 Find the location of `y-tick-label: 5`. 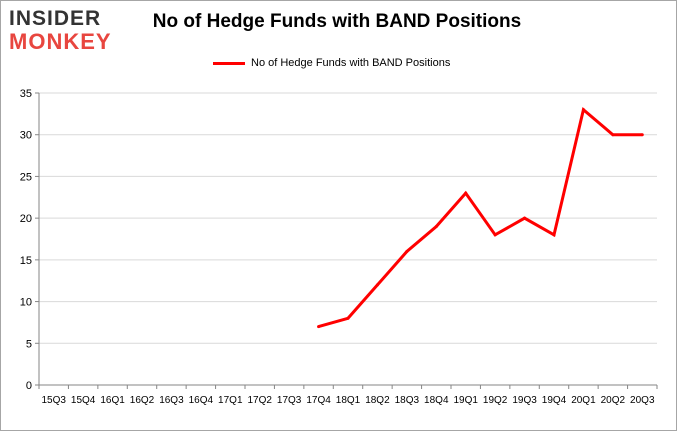

y-tick-label: 5 is located at coordinates (29, 344).